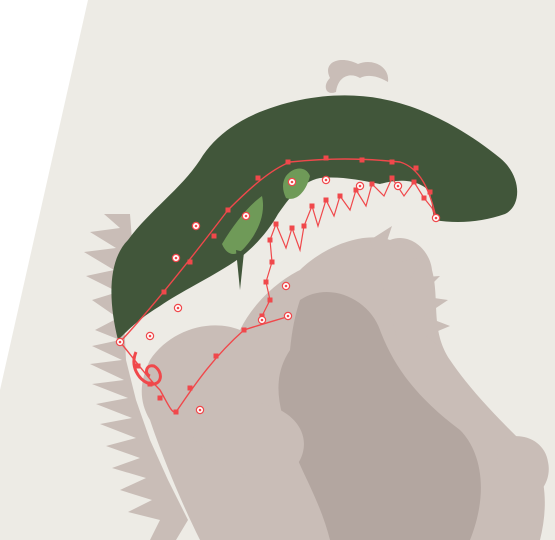 Image resolution: width=555 pixels, height=540 pixels. What do you see at coordinates (410, 299) in the screenshot?
I see `dorsal-spikes` at bounding box center [410, 299].